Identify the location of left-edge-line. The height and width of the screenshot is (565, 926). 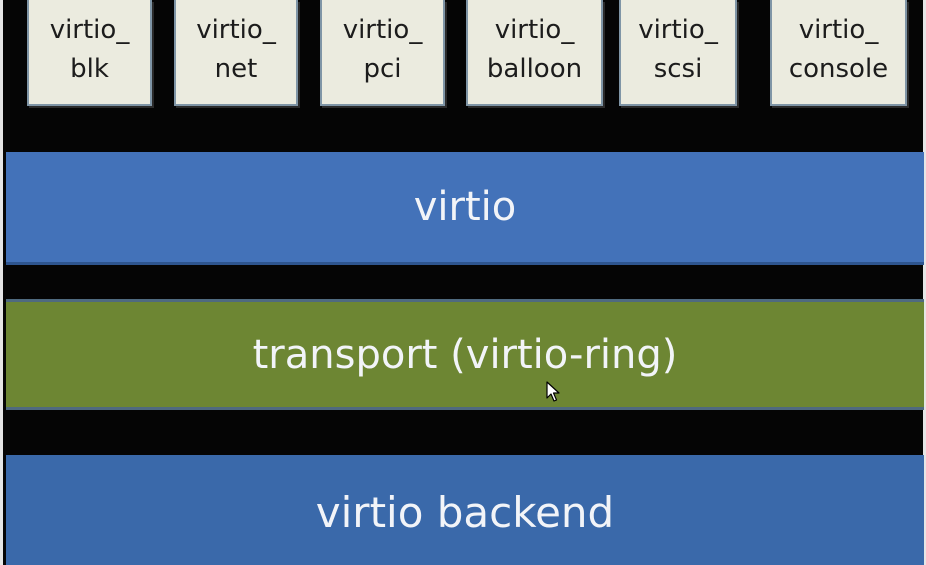
(1, 282).